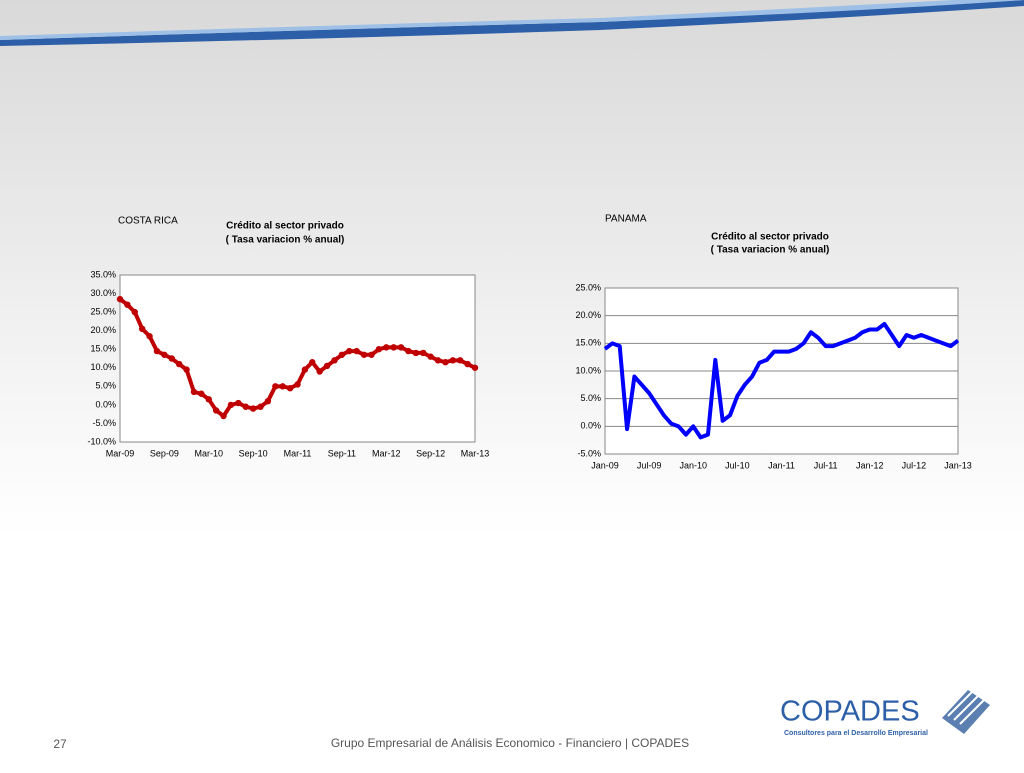 Image resolution: width=1024 pixels, height=773 pixels. Describe the element at coordinates (103, 293) in the screenshot. I see `y-tick-label: 30.0%` at that location.